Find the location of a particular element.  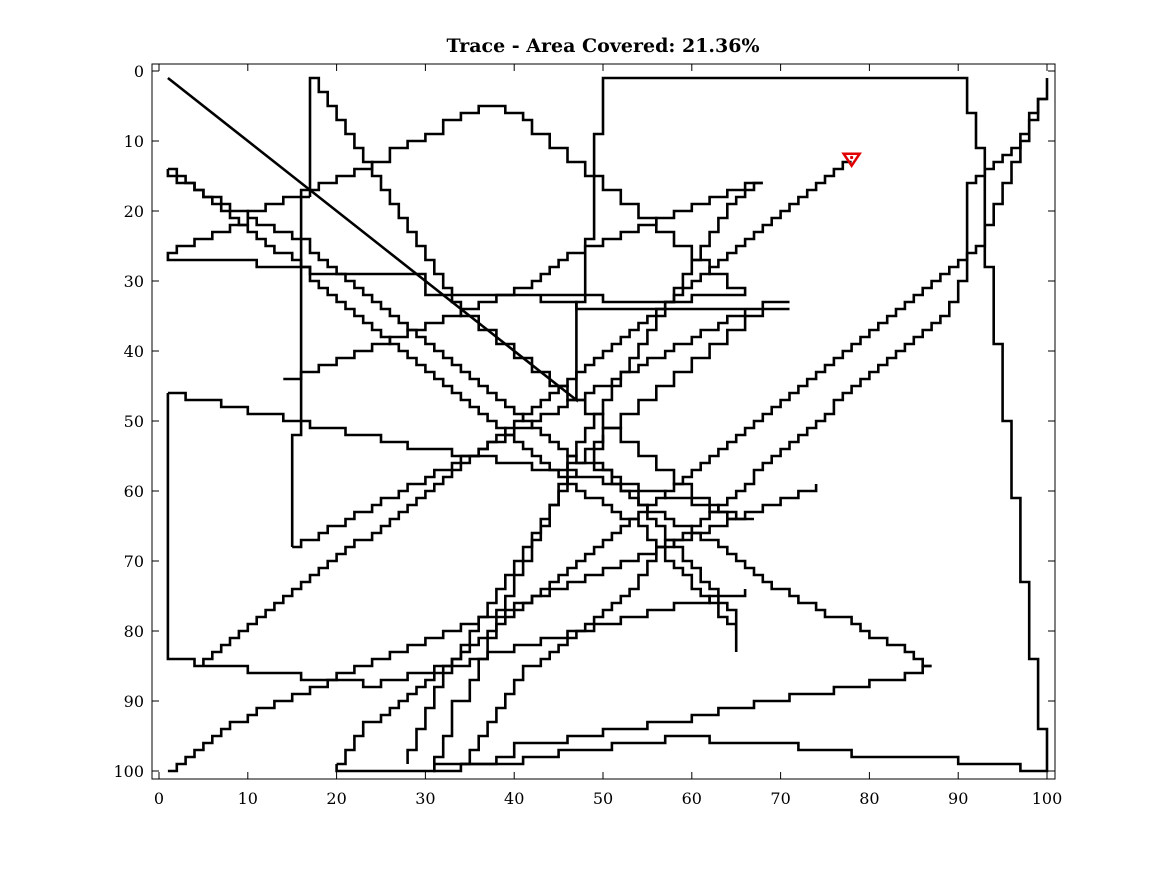

x-tick-label: 20 is located at coordinates (336, 798).